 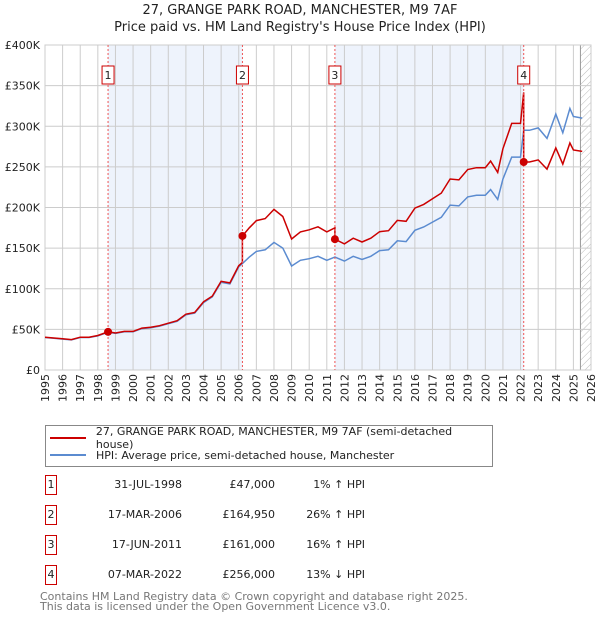 What do you see at coordinates (98, 388) in the screenshot?
I see `x-tick-label: 1998` at bounding box center [98, 388].